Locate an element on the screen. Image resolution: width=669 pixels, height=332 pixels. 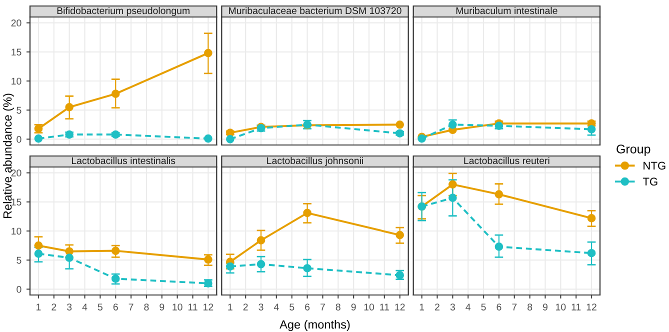
legend-label: NTG is located at coordinates (655, 166).